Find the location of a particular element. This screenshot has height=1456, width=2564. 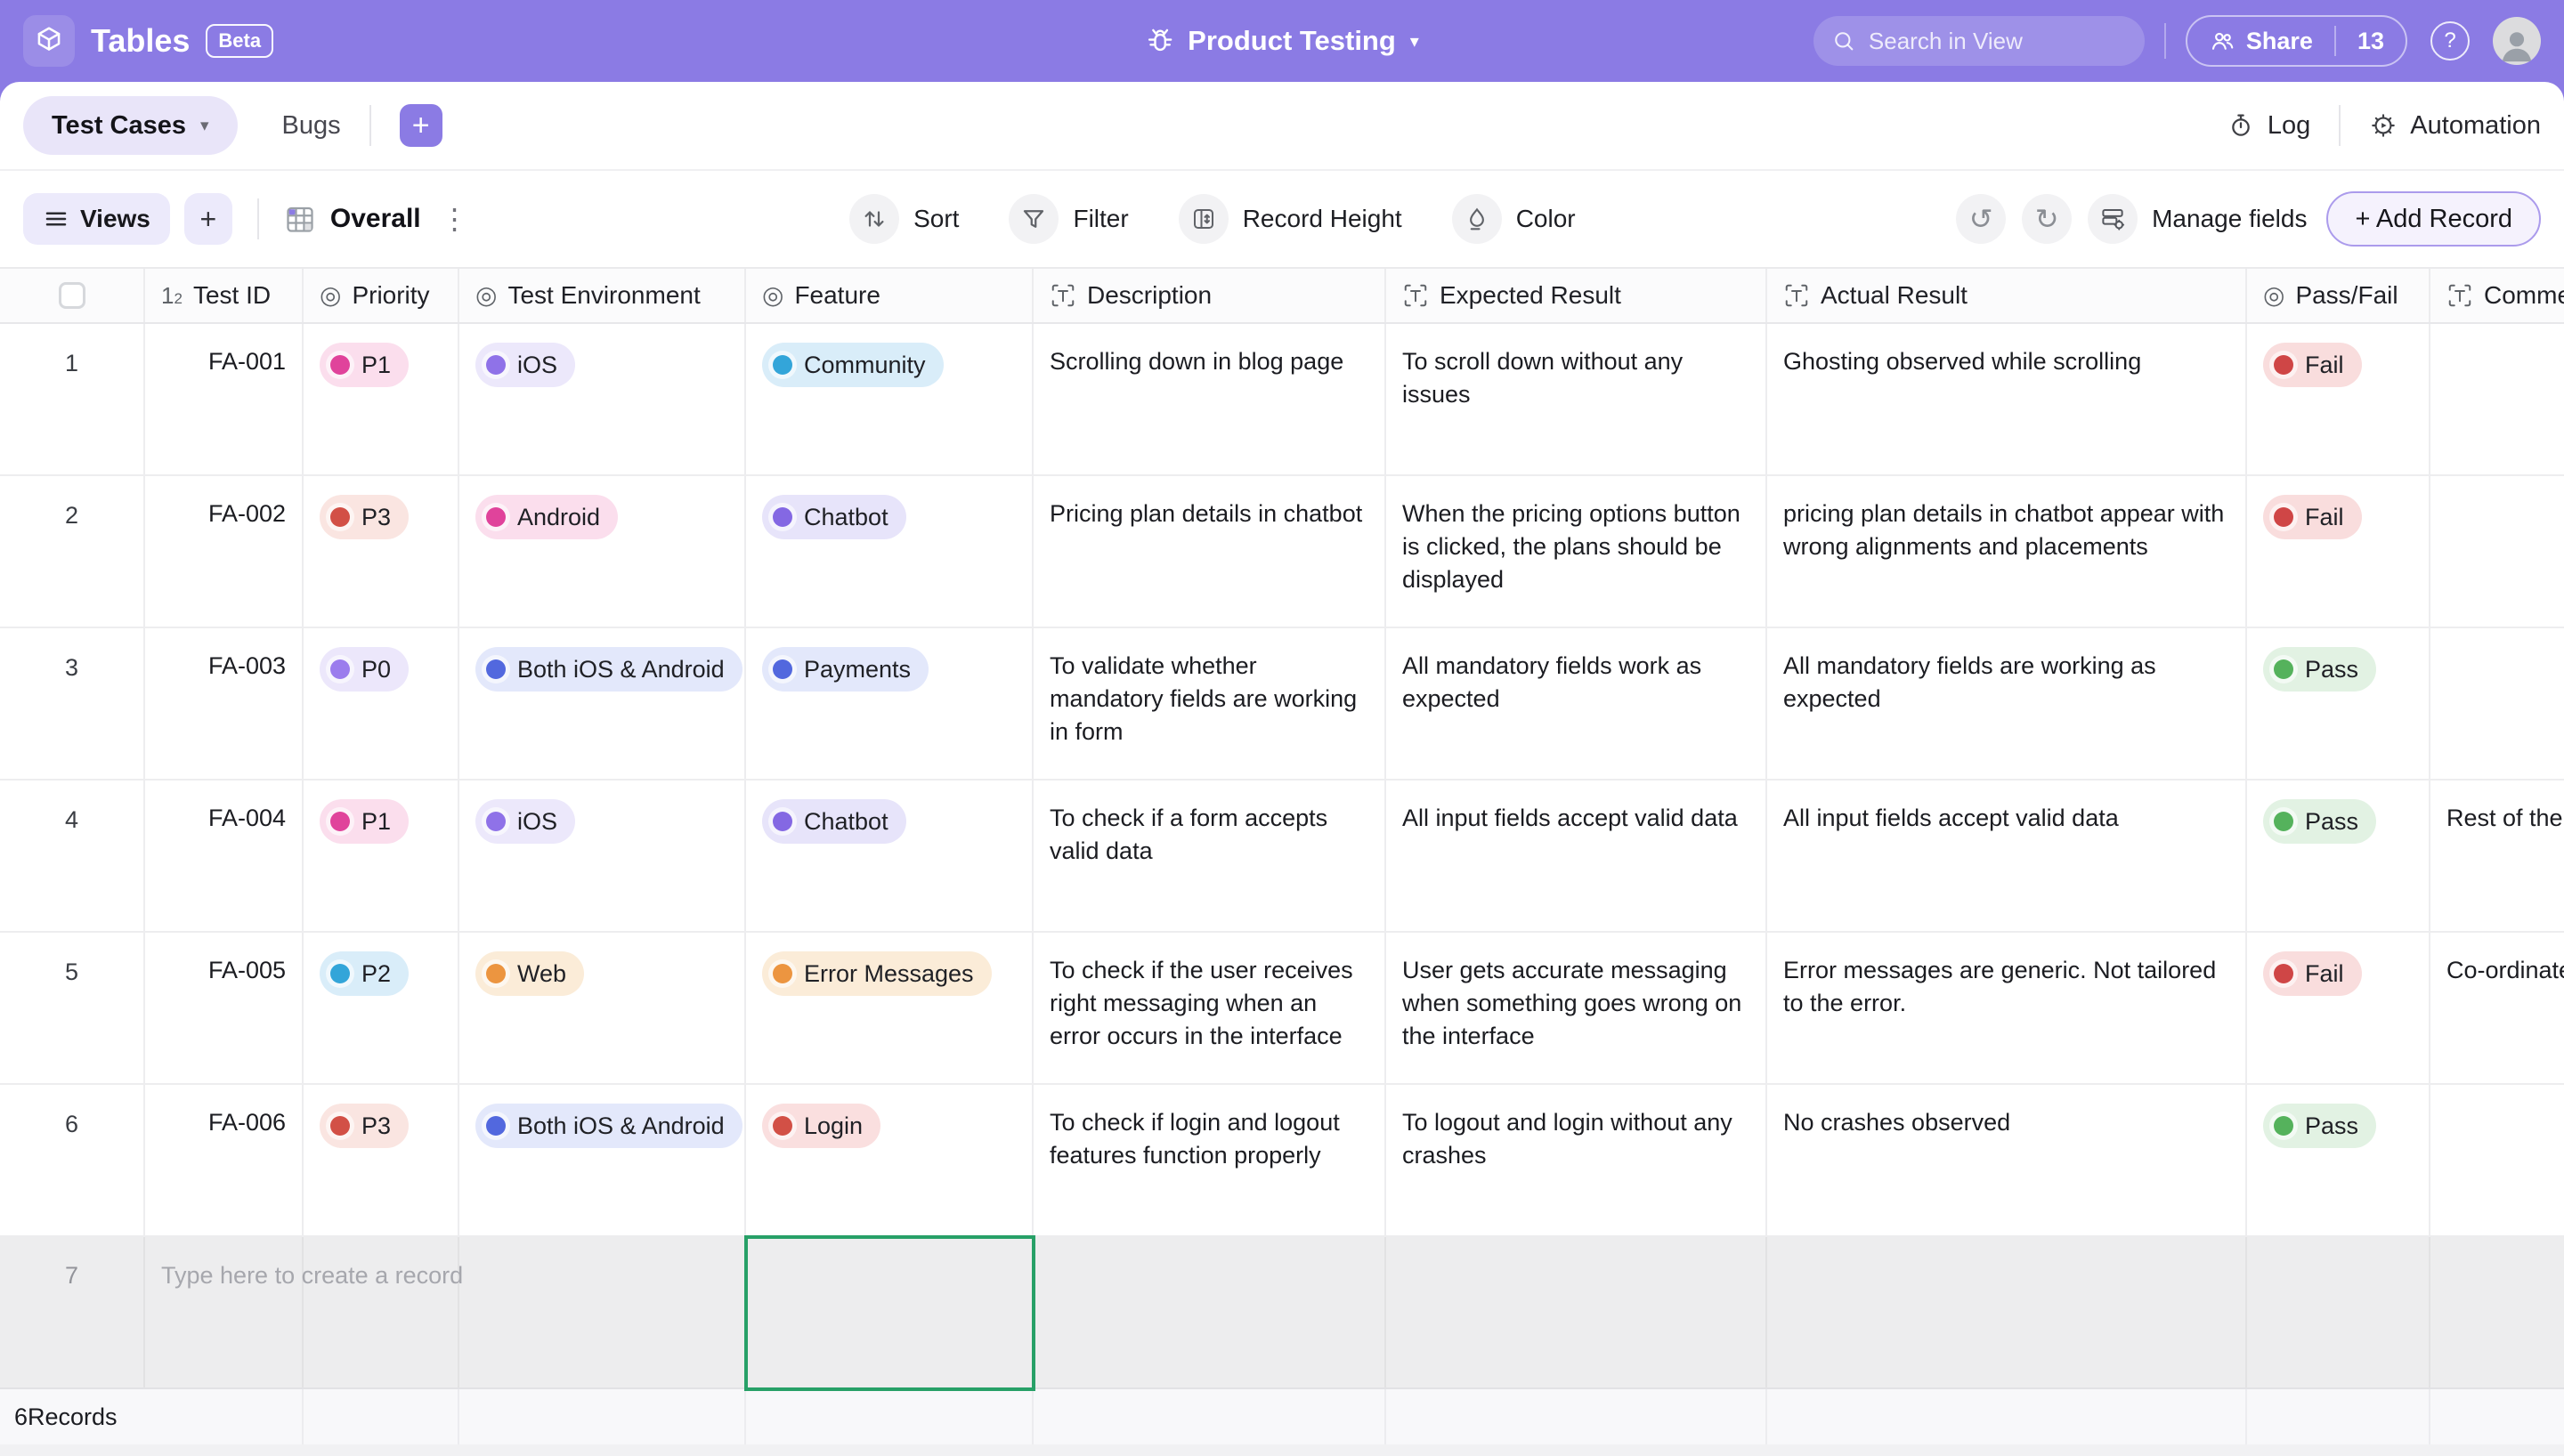

cell-environment: Web is located at coordinates (602, 1008).